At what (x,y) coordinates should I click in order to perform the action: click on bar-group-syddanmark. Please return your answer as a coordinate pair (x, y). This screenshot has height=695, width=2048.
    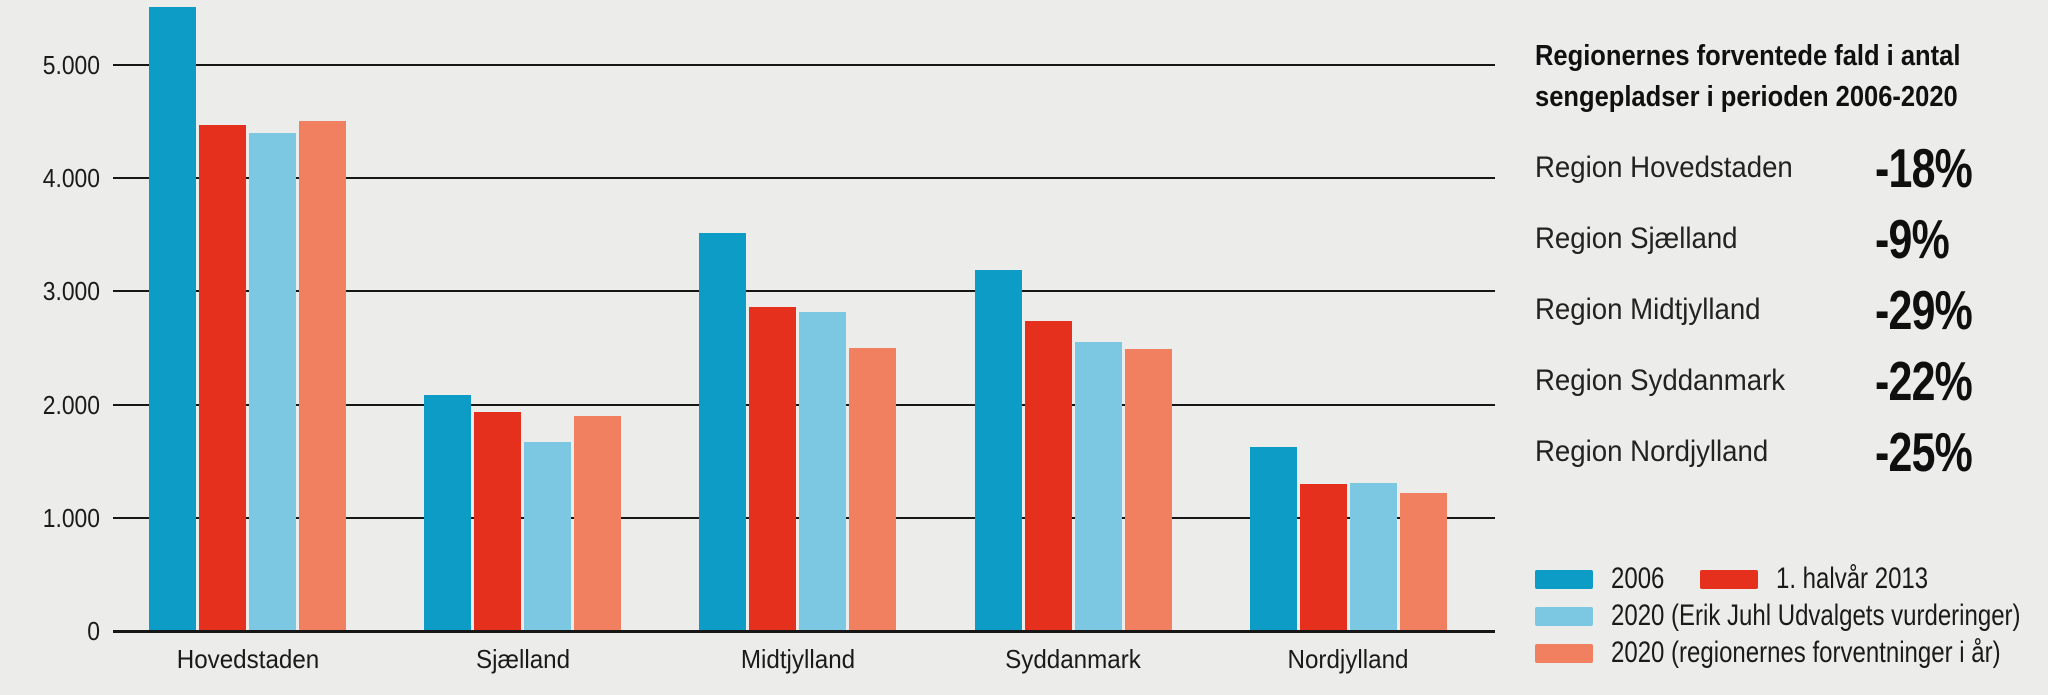
    Looking at the image, I should click on (1073, 315).